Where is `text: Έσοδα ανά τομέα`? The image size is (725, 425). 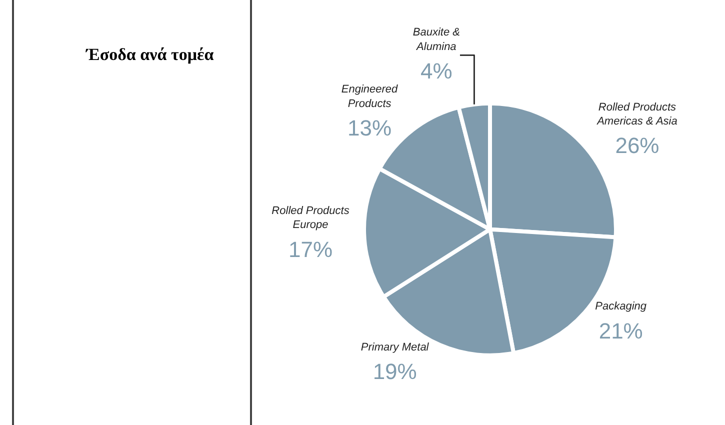 text: Έσοδα ανά τομέα is located at coordinates (150, 55).